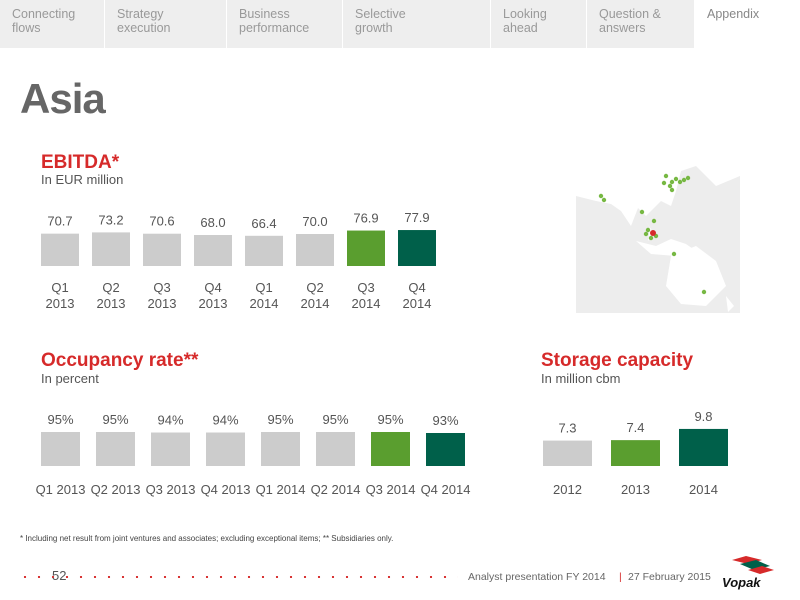 The image size is (800, 600). What do you see at coordinates (61, 489) in the screenshot?
I see `tick-label-1-0: Q1 2013` at bounding box center [61, 489].